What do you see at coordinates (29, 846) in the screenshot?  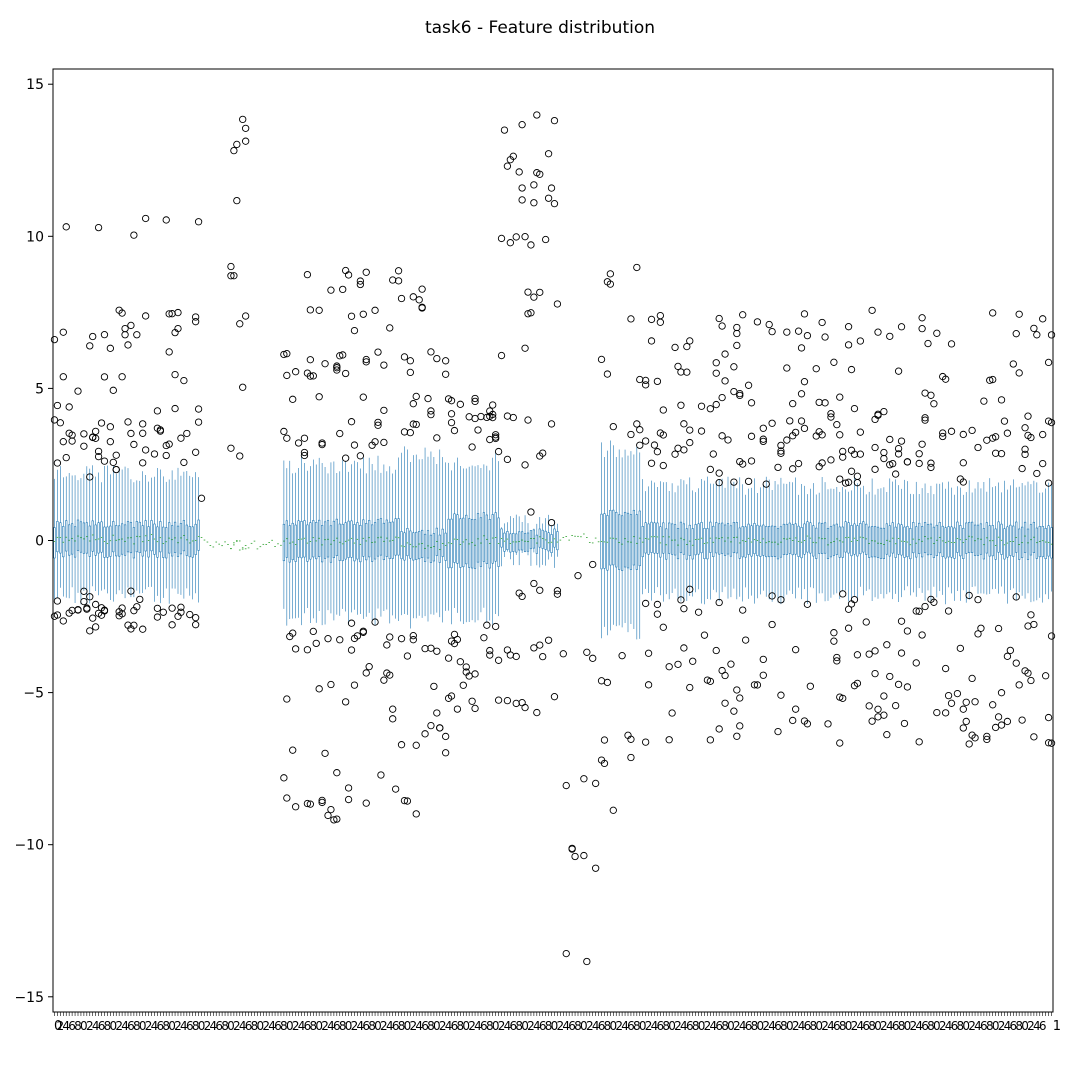 I see `y-tick-label: −10` at bounding box center [29, 846].